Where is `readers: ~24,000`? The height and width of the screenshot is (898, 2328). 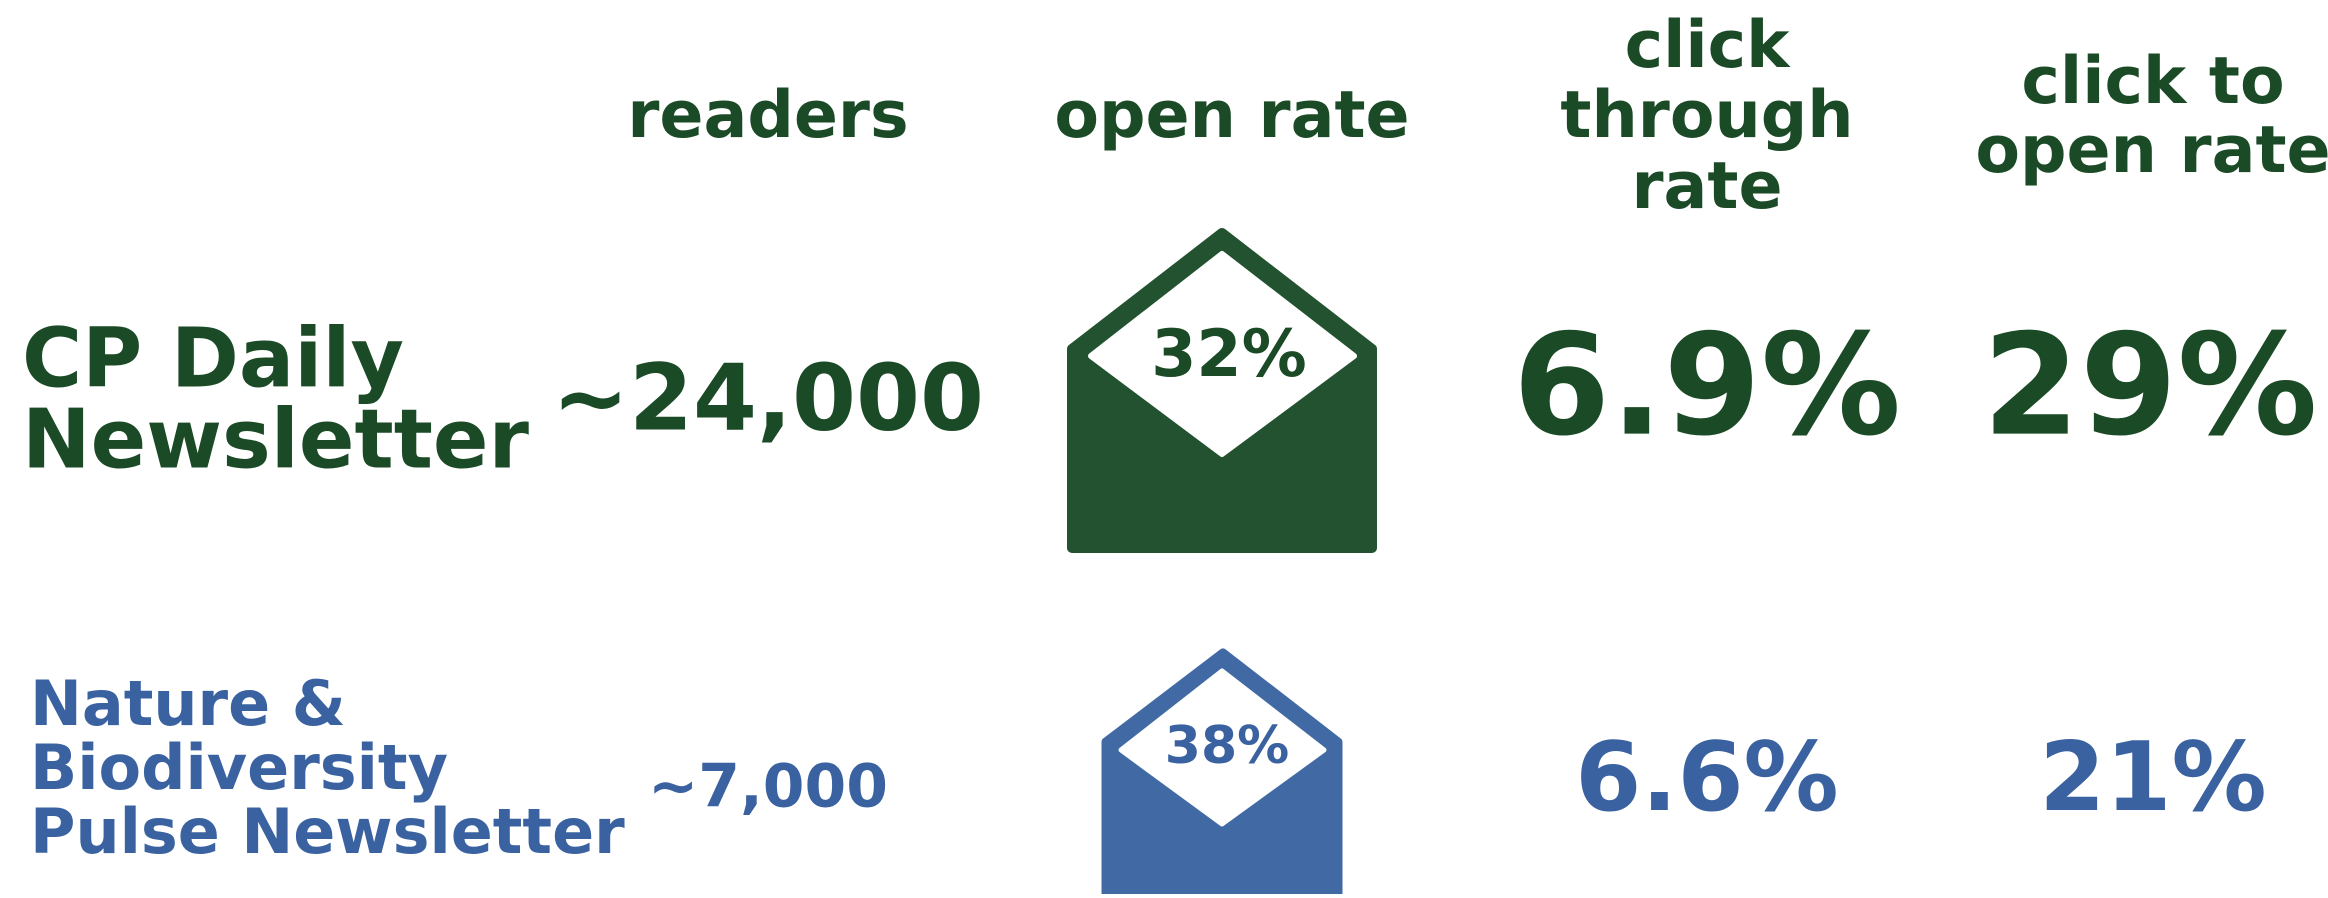 readers: ~24,000 is located at coordinates (768, 397).